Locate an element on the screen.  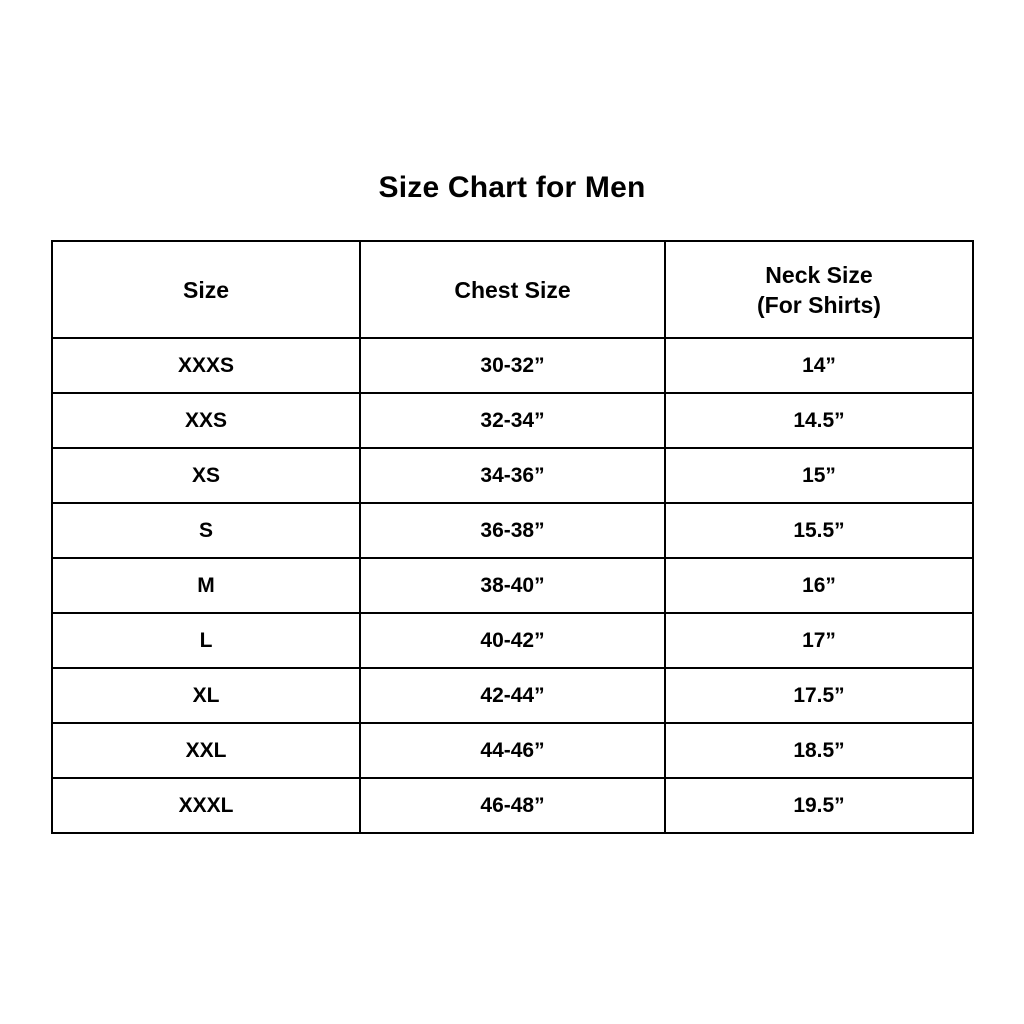
cell-chest: 46-48” is located at coordinates (512, 805).